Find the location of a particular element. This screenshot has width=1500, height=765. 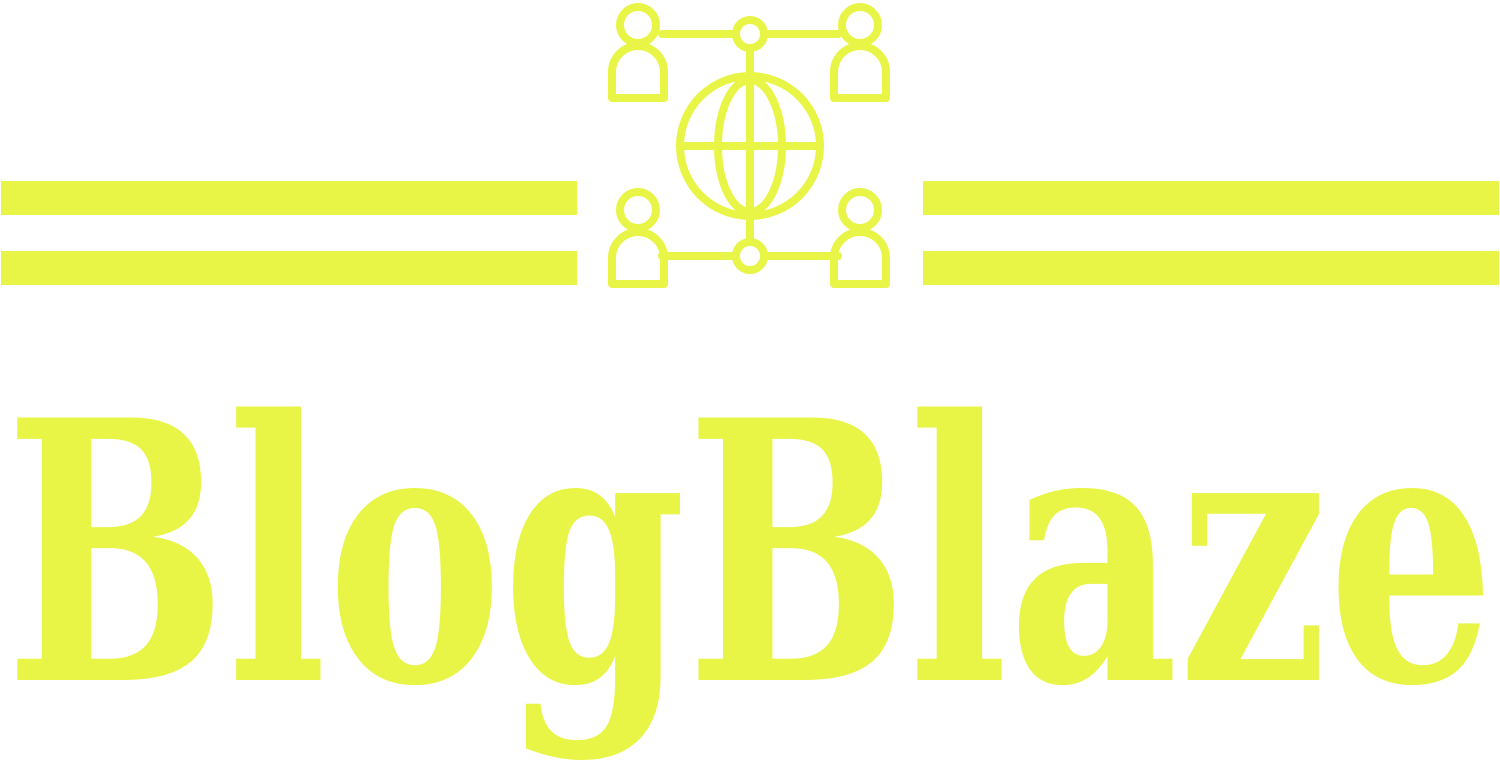

decorative-bar-right-bottom is located at coordinates (1211, 268).